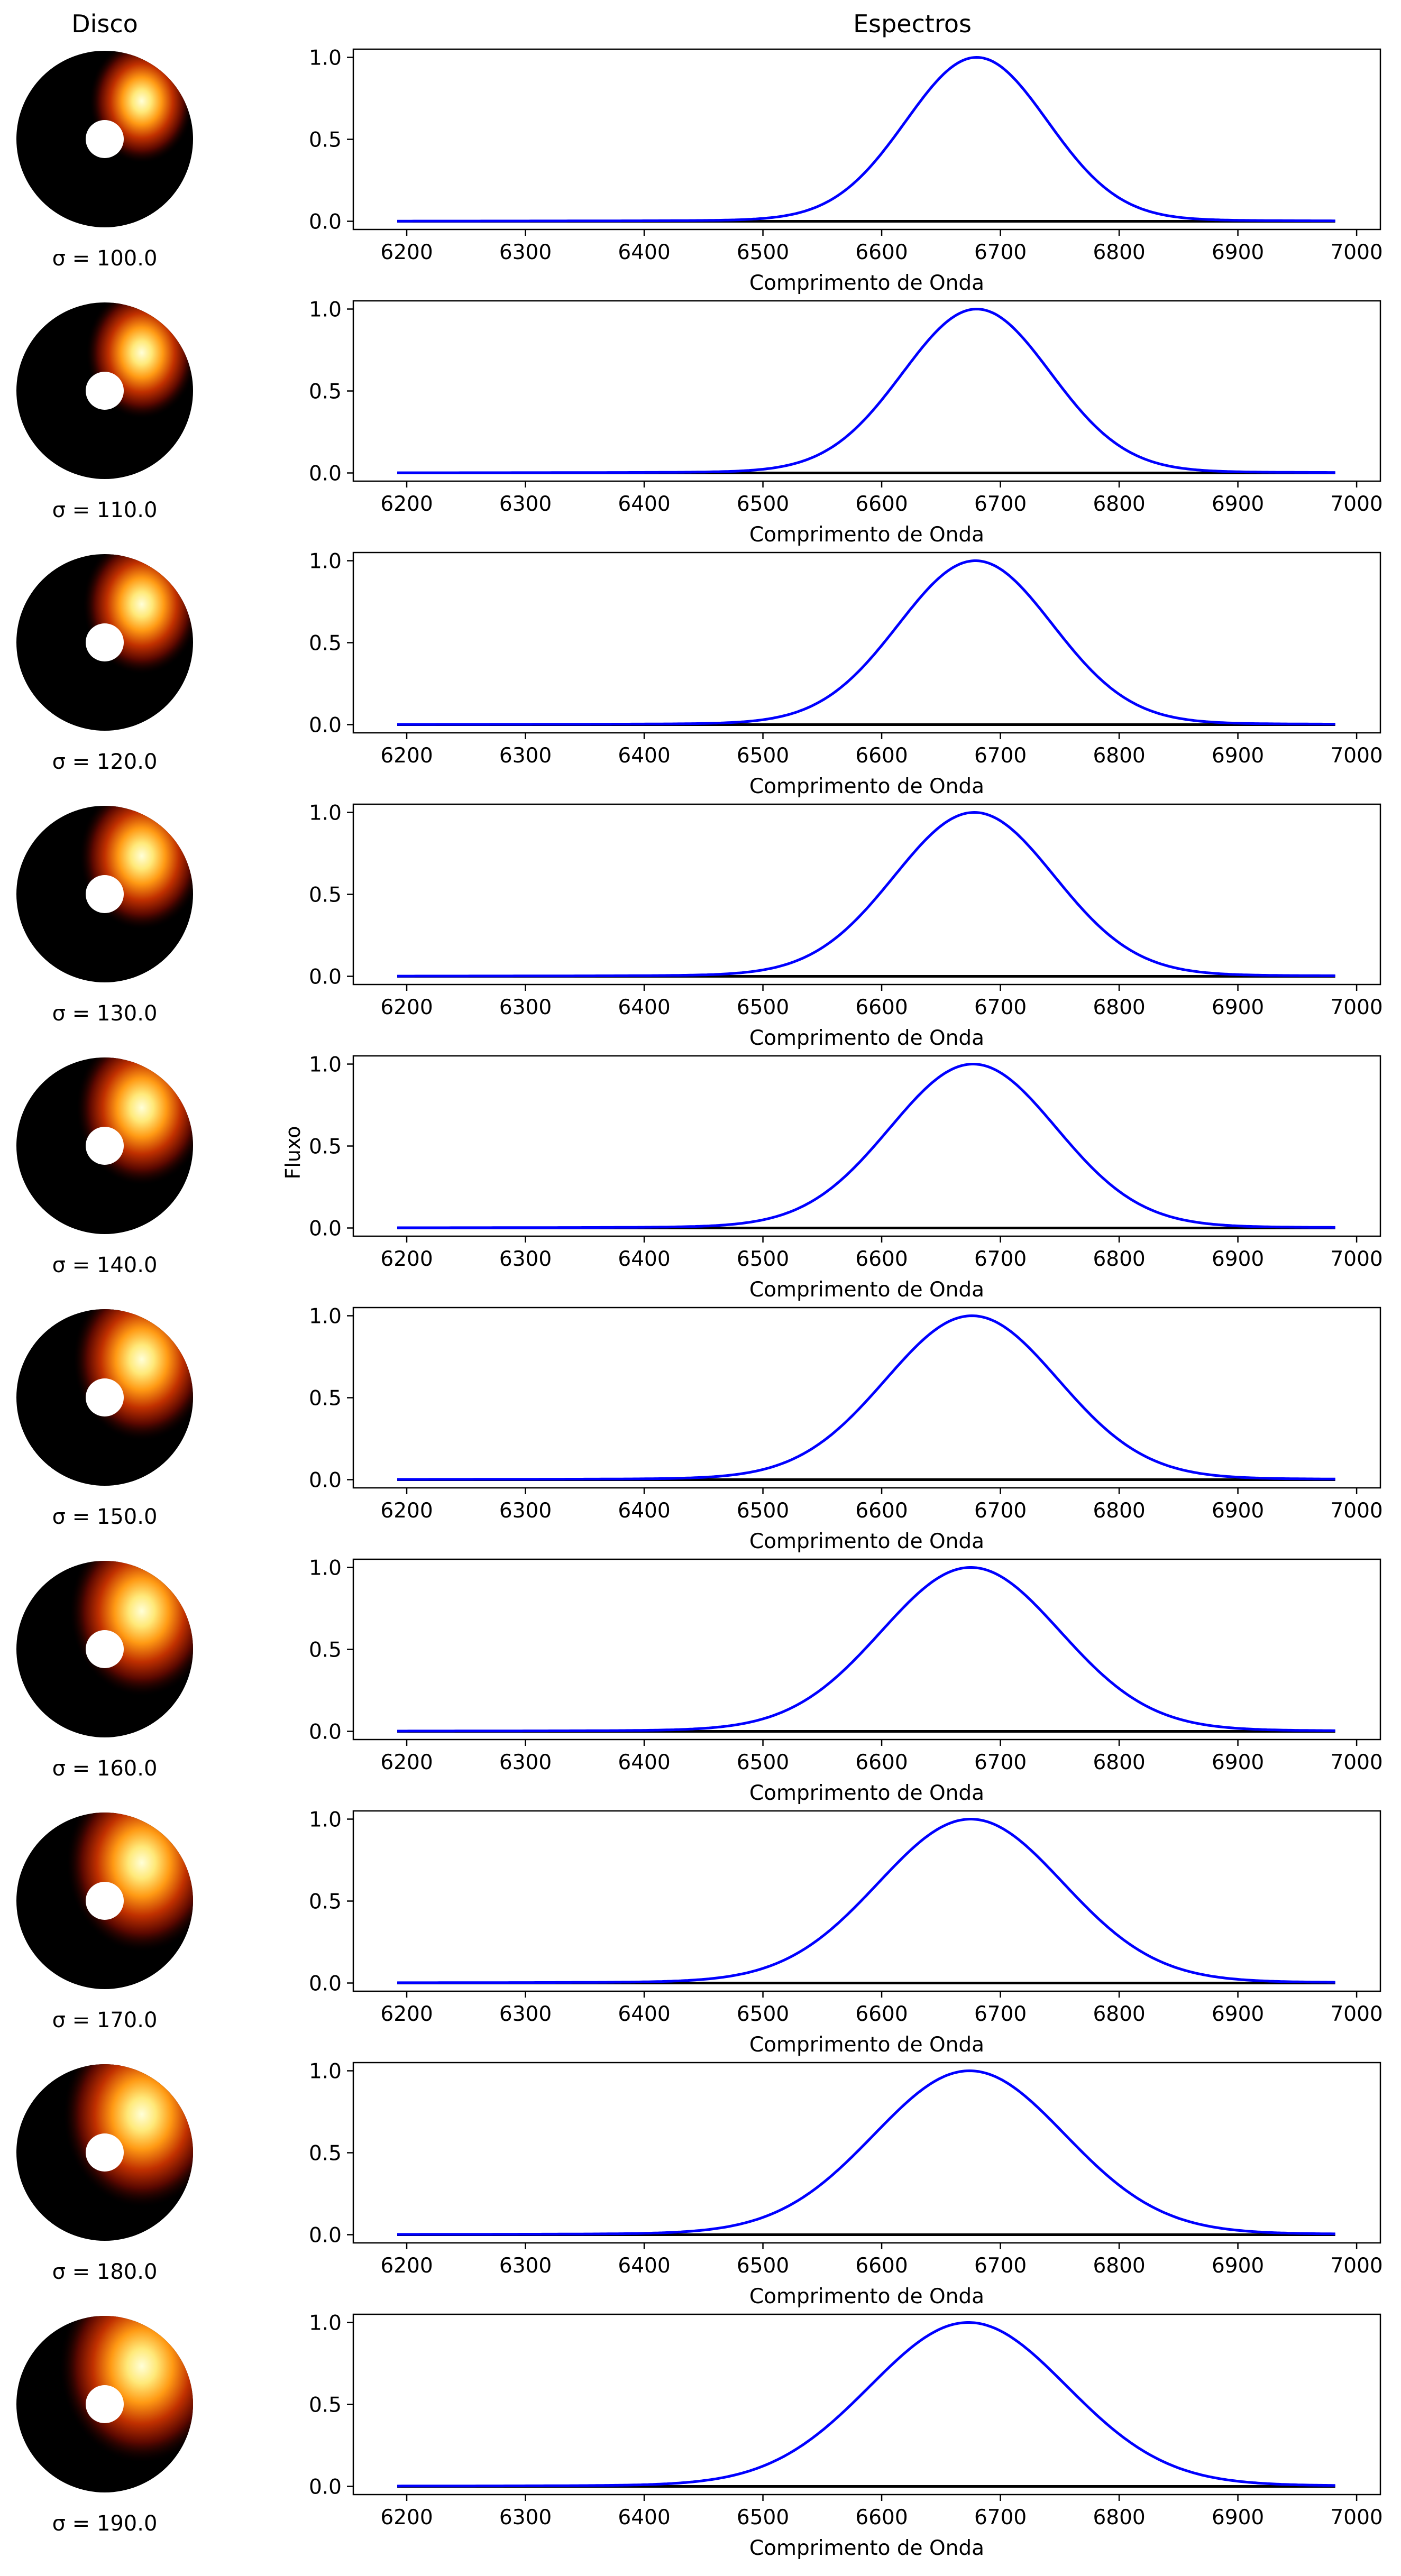  What do you see at coordinates (913, 24) in the screenshot?
I see `spectra-column-title: Espectros` at bounding box center [913, 24].